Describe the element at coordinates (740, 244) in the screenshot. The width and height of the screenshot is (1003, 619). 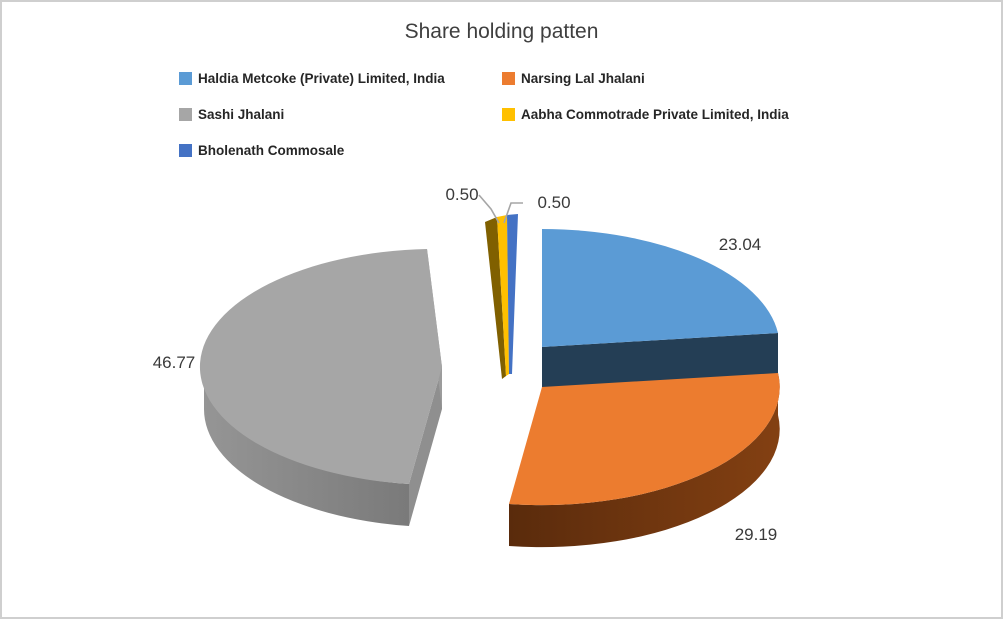
I see `value-label-haldia: 23.04` at that location.